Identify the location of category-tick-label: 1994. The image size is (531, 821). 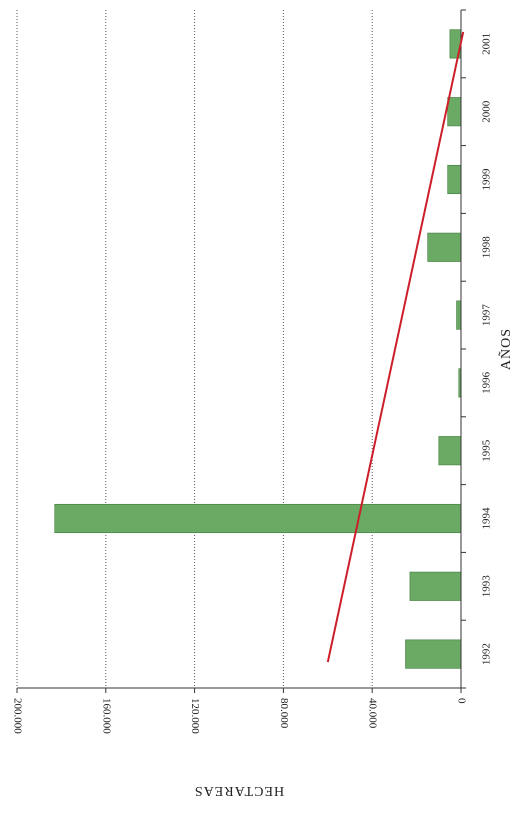
(487, 518).